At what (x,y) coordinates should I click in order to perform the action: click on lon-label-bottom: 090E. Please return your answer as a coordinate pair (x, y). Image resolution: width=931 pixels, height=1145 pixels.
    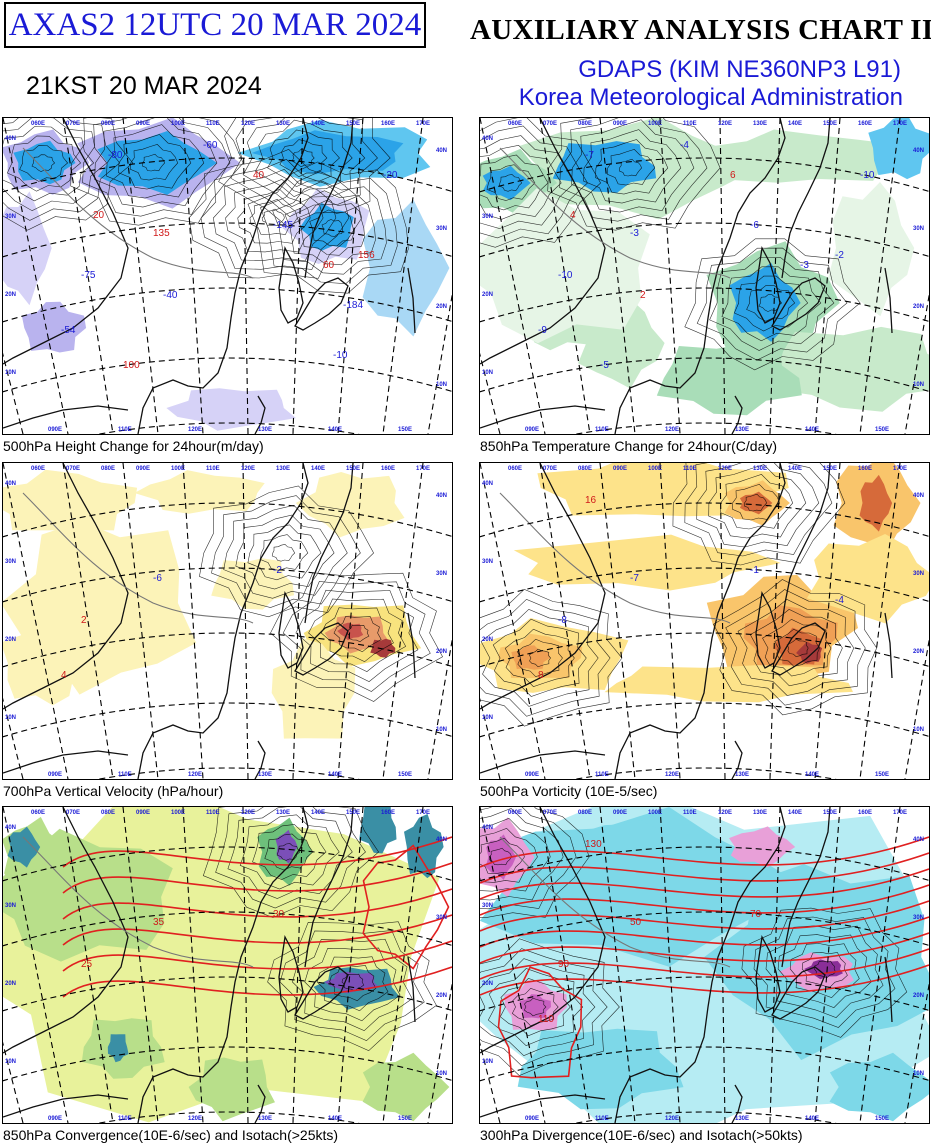
    Looking at the image, I should click on (55, 775).